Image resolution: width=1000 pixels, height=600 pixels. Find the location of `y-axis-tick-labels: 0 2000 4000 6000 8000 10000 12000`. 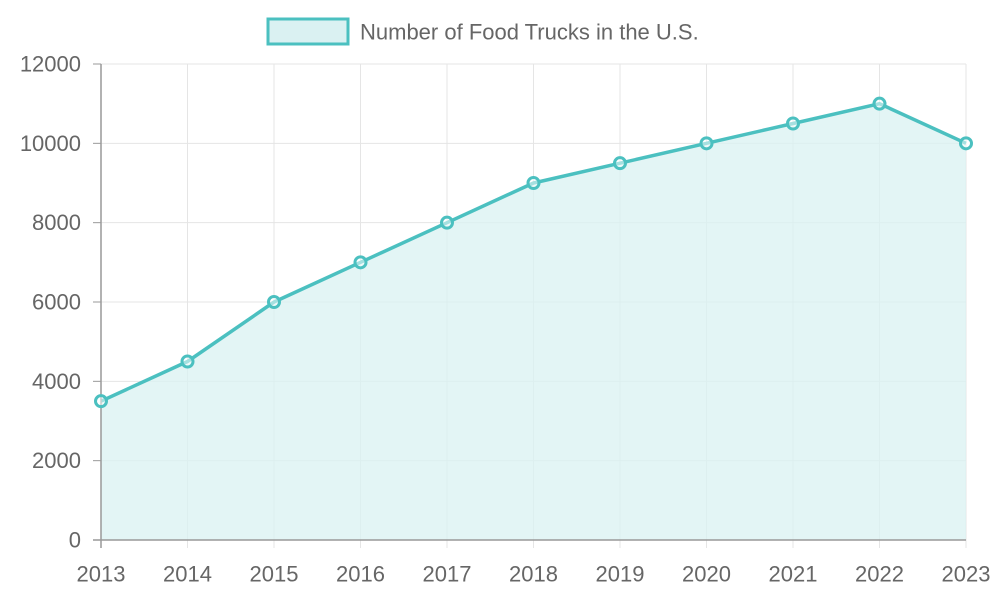

y-axis-tick-labels: 0 2000 4000 6000 8000 10000 12000 is located at coordinates (50, 302).